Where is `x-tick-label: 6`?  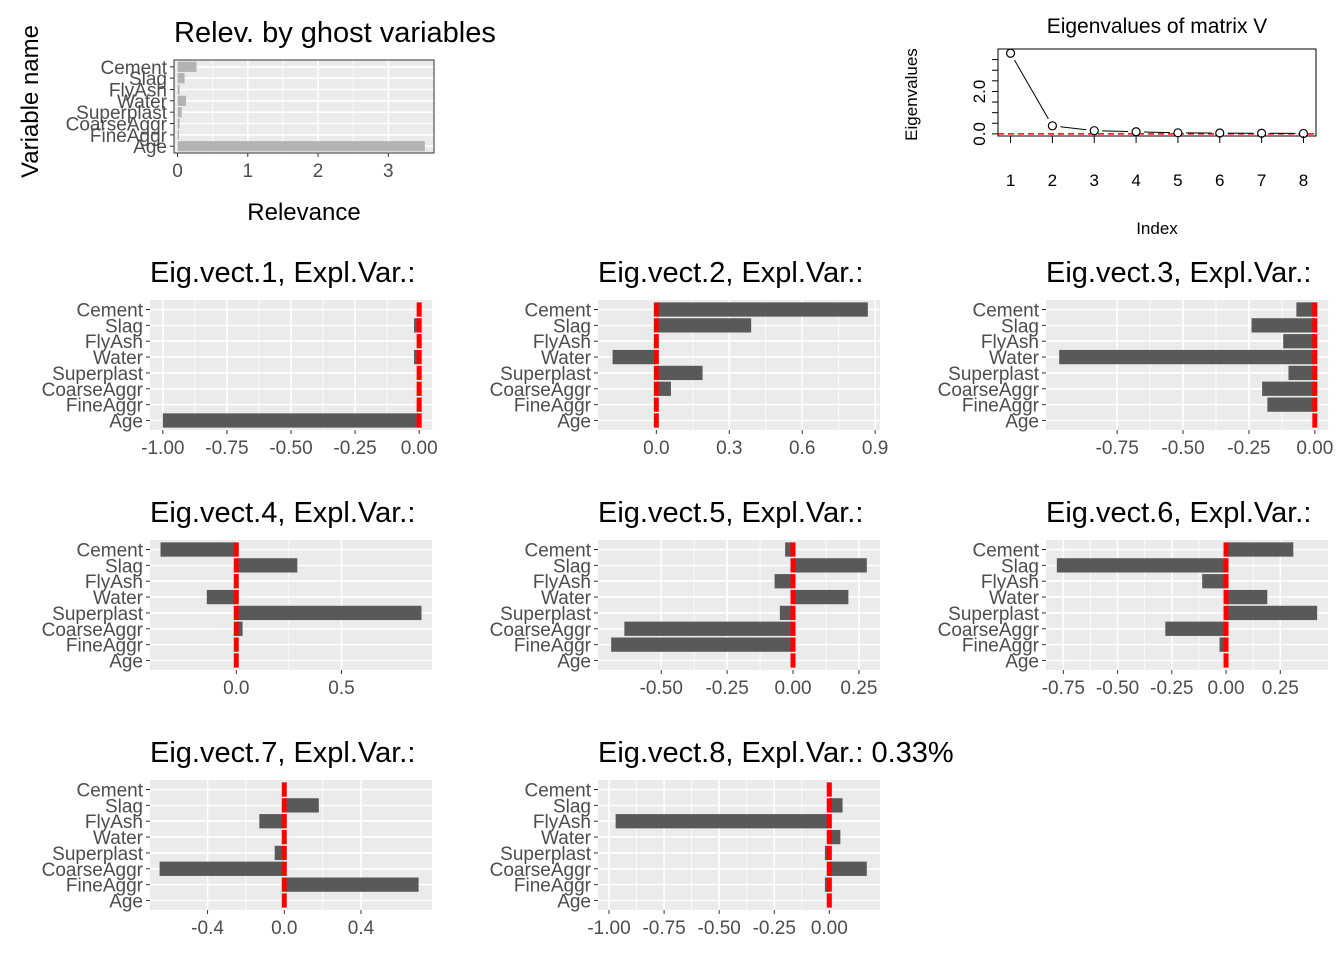 x-tick-label: 6 is located at coordinates (1219, 180).